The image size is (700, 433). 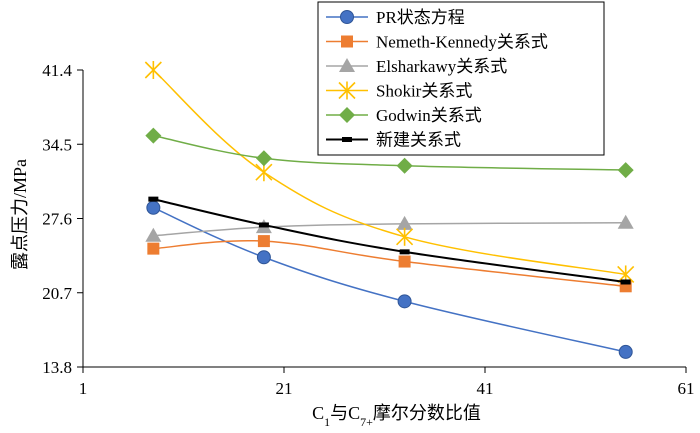 I want to click on legend-box, so click(x=461, y=78).